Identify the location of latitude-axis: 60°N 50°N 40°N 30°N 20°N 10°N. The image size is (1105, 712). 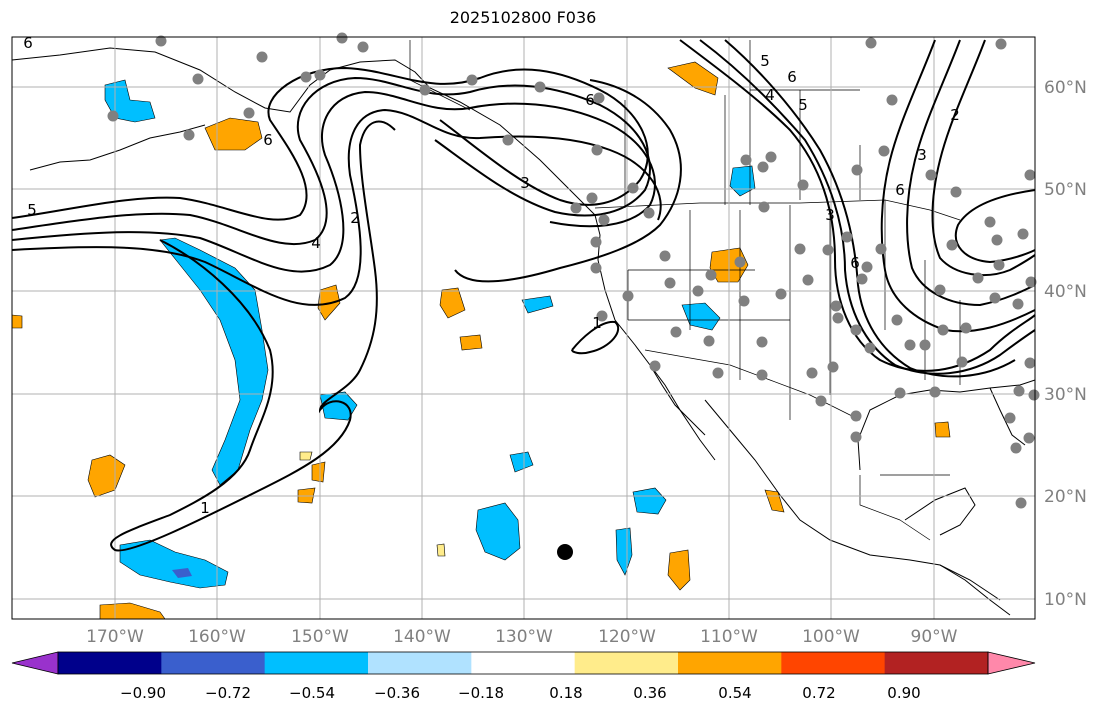
(1065, 344).